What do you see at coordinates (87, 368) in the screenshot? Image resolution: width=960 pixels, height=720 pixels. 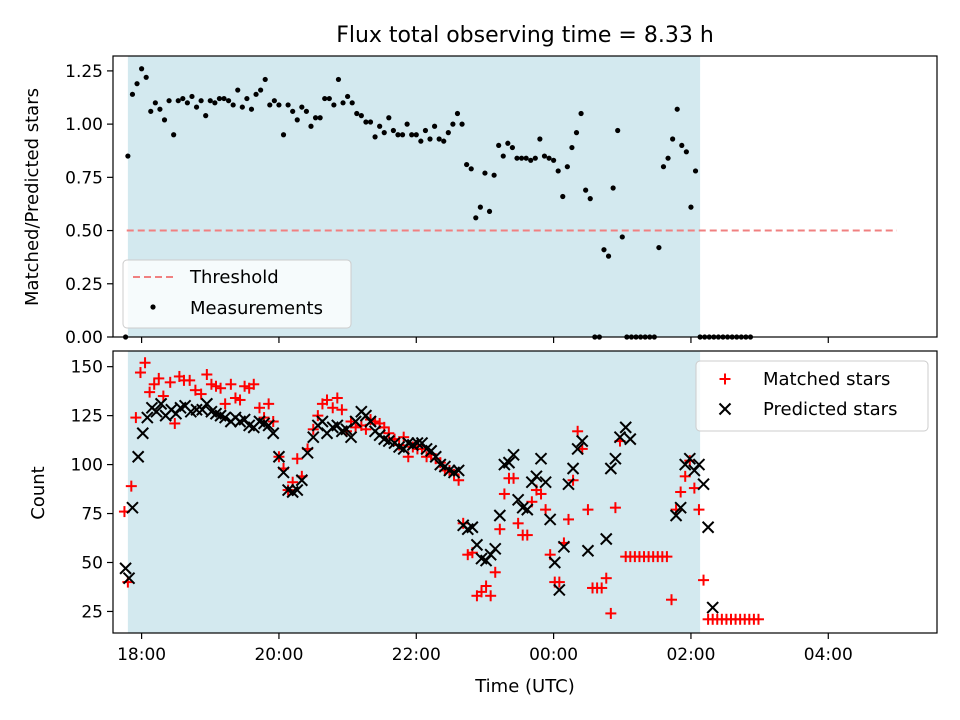 I see `y-tick-label: 150` at bounding box center [87, 368].